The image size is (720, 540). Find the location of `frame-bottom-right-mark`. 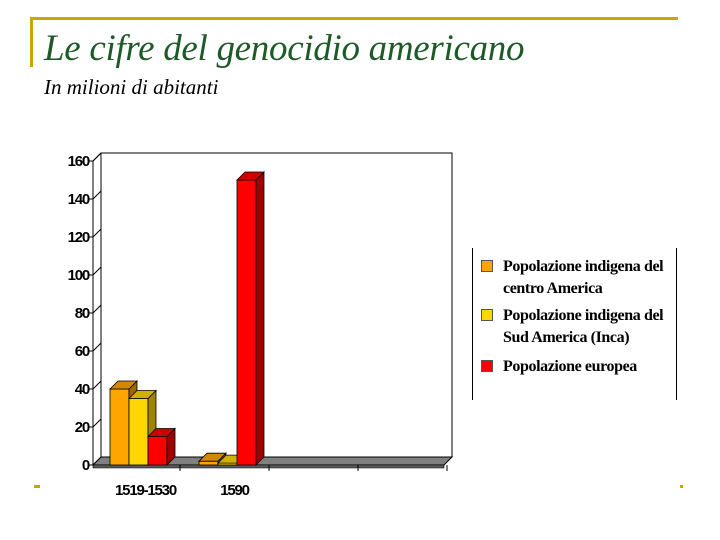

frame-bottom-right-mark is located at coordinates (681, 486).